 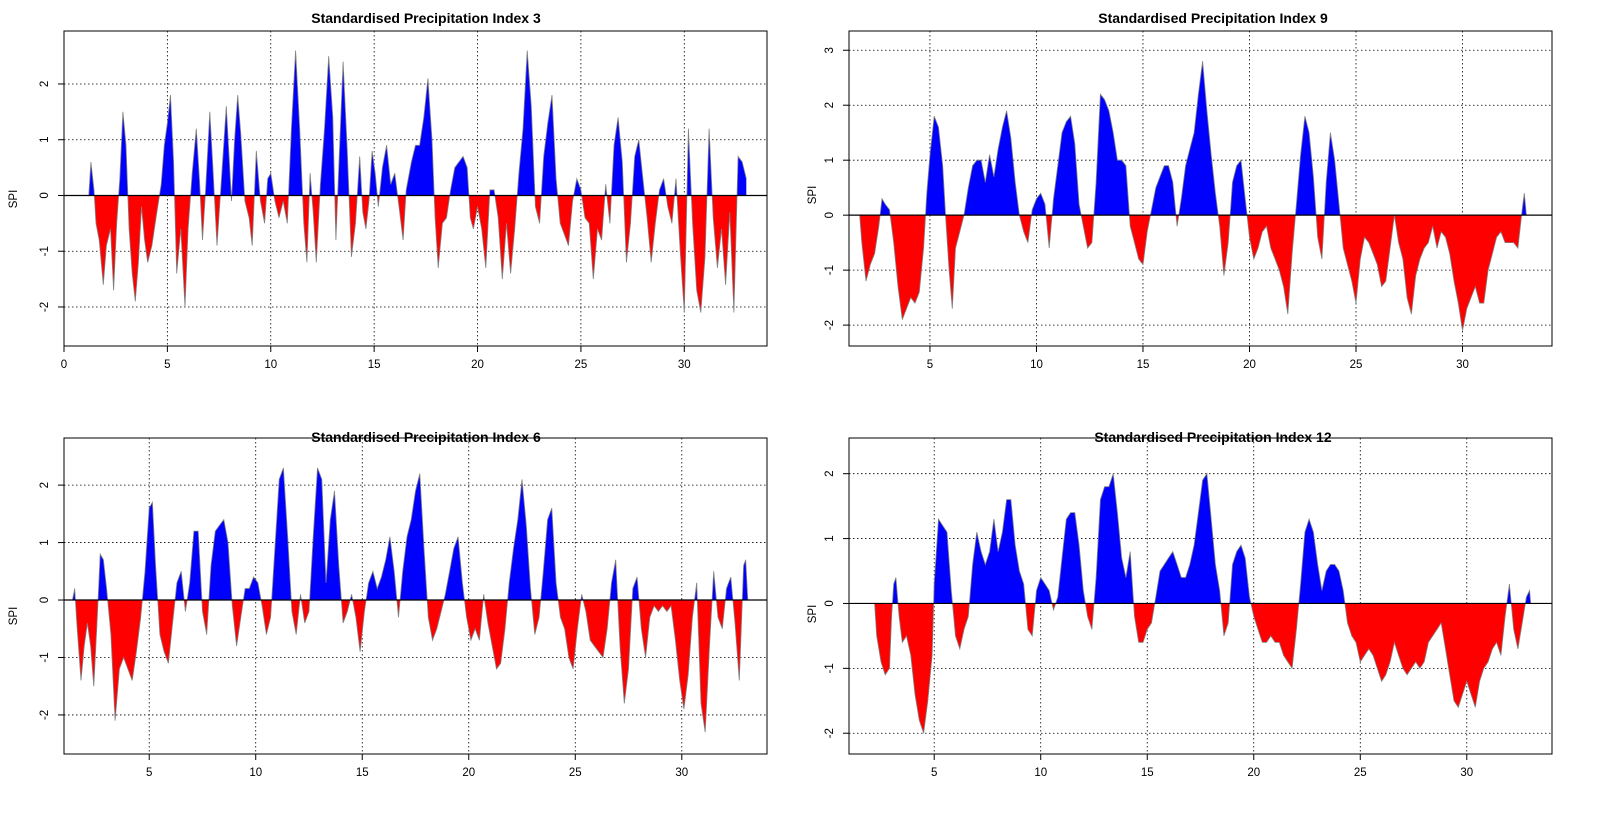 What do you see at coordinates (426, 18) in the screenshot?
I see `chart-title: Standardised Precipitation Index 3` at bounding box center [426, 18].